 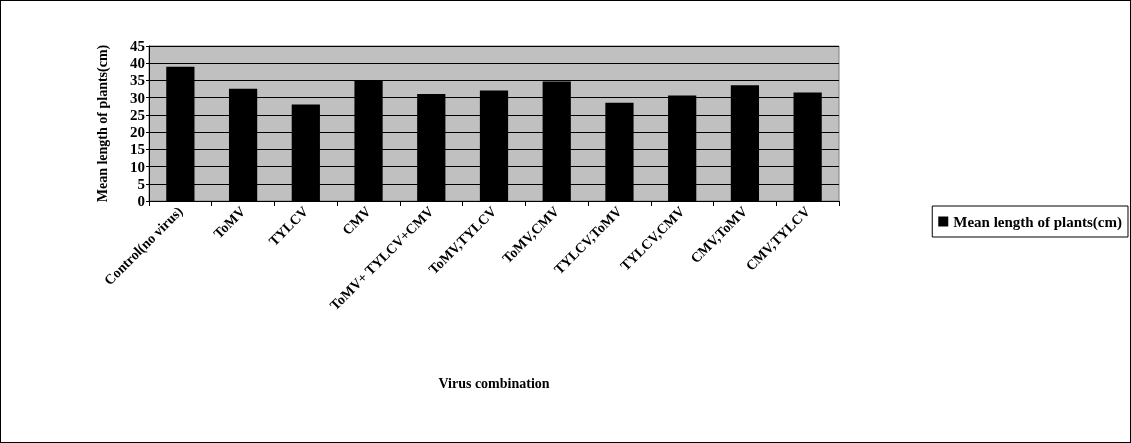 What do you see at coordinates (494, 383) in the screenshot?
I see `x-axis-title: Virus combination` at bounding box center [494, 383].